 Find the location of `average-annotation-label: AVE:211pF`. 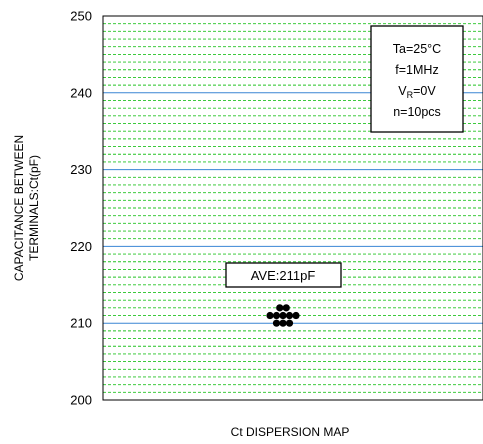

average-annotation-label: AVE:211pF is located at coordinates (283, 275).